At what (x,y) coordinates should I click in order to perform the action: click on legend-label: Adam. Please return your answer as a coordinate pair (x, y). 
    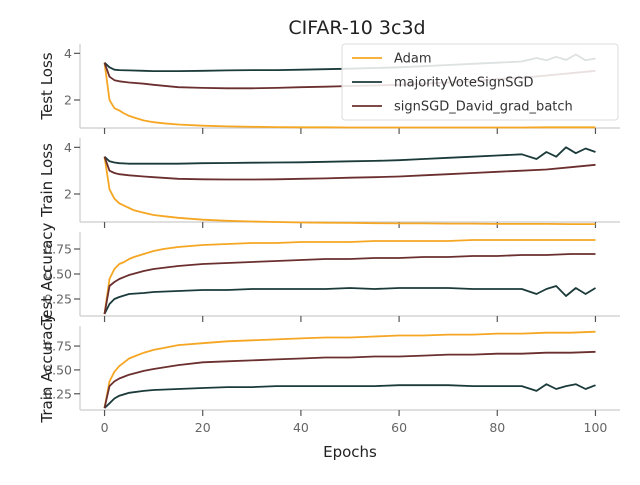
    Looking at the image, I should click on (413, 59).